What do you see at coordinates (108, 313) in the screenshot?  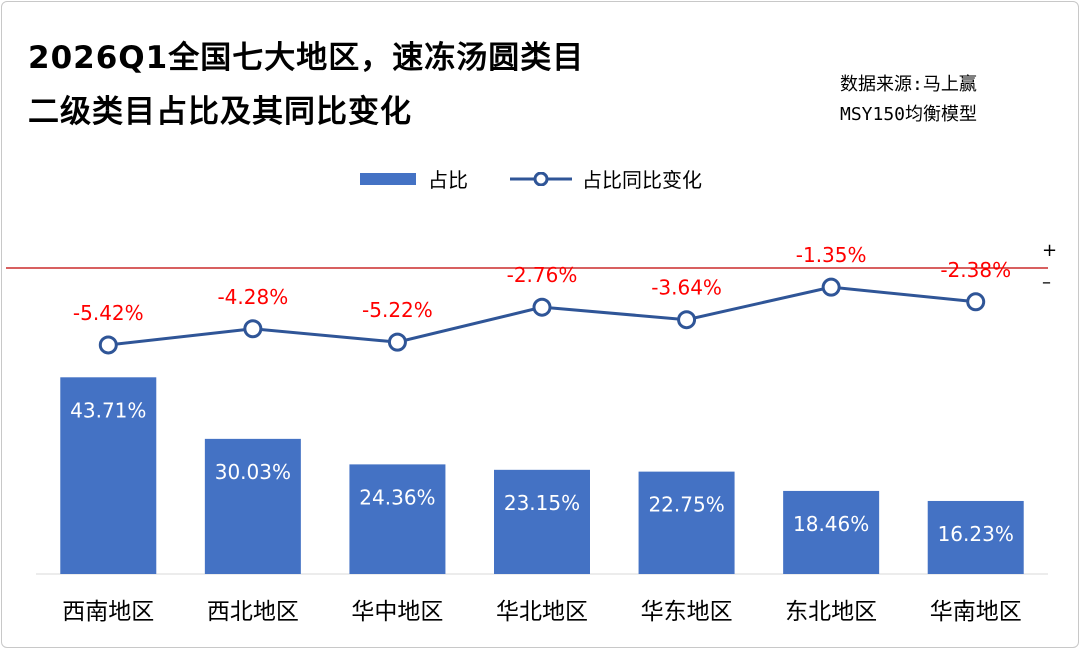 I see `change-value-label-0: -5.42%` at bounding box center [108, 313].